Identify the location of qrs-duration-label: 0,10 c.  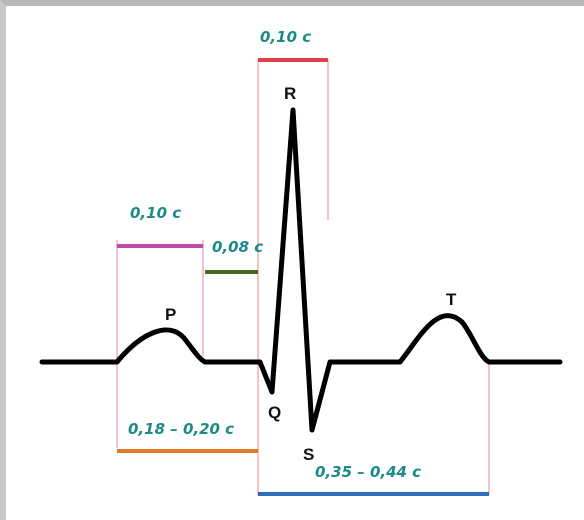
(285, 37).